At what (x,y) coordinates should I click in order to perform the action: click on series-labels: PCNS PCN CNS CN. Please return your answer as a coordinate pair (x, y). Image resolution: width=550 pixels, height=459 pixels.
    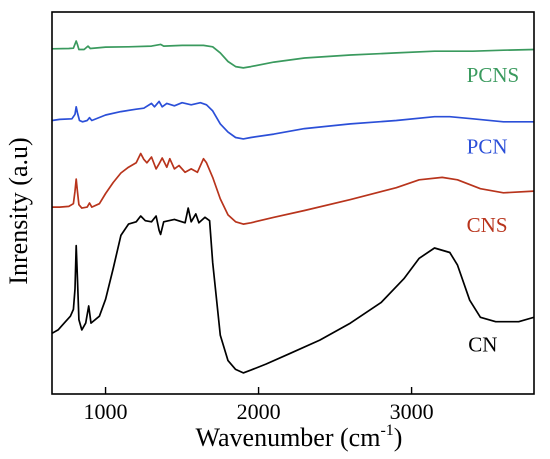
    Looking at the image, I should click on (493, 209).